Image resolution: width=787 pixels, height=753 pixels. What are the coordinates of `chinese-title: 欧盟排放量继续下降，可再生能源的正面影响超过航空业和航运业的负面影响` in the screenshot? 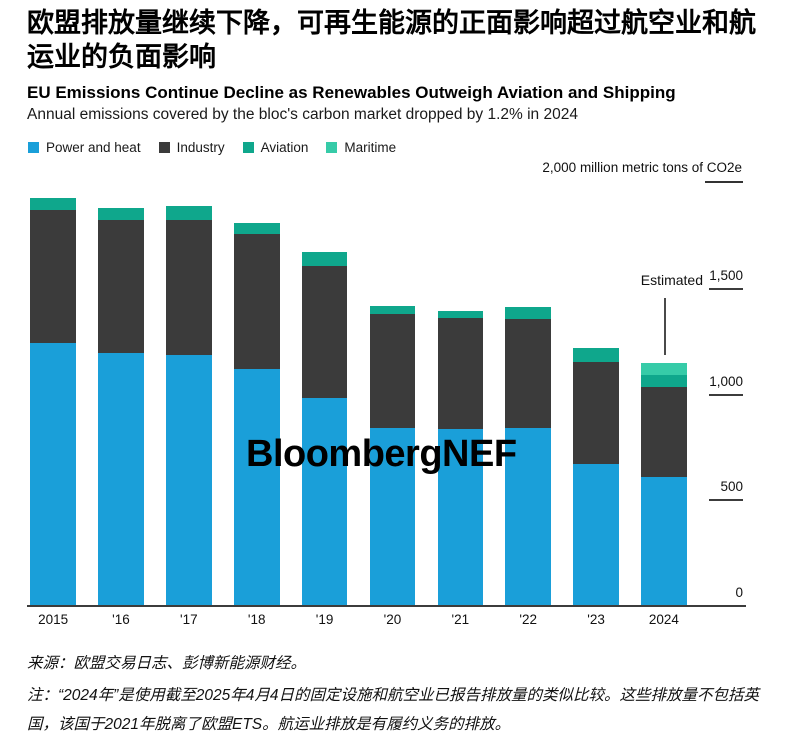 It's located at (391, 40).